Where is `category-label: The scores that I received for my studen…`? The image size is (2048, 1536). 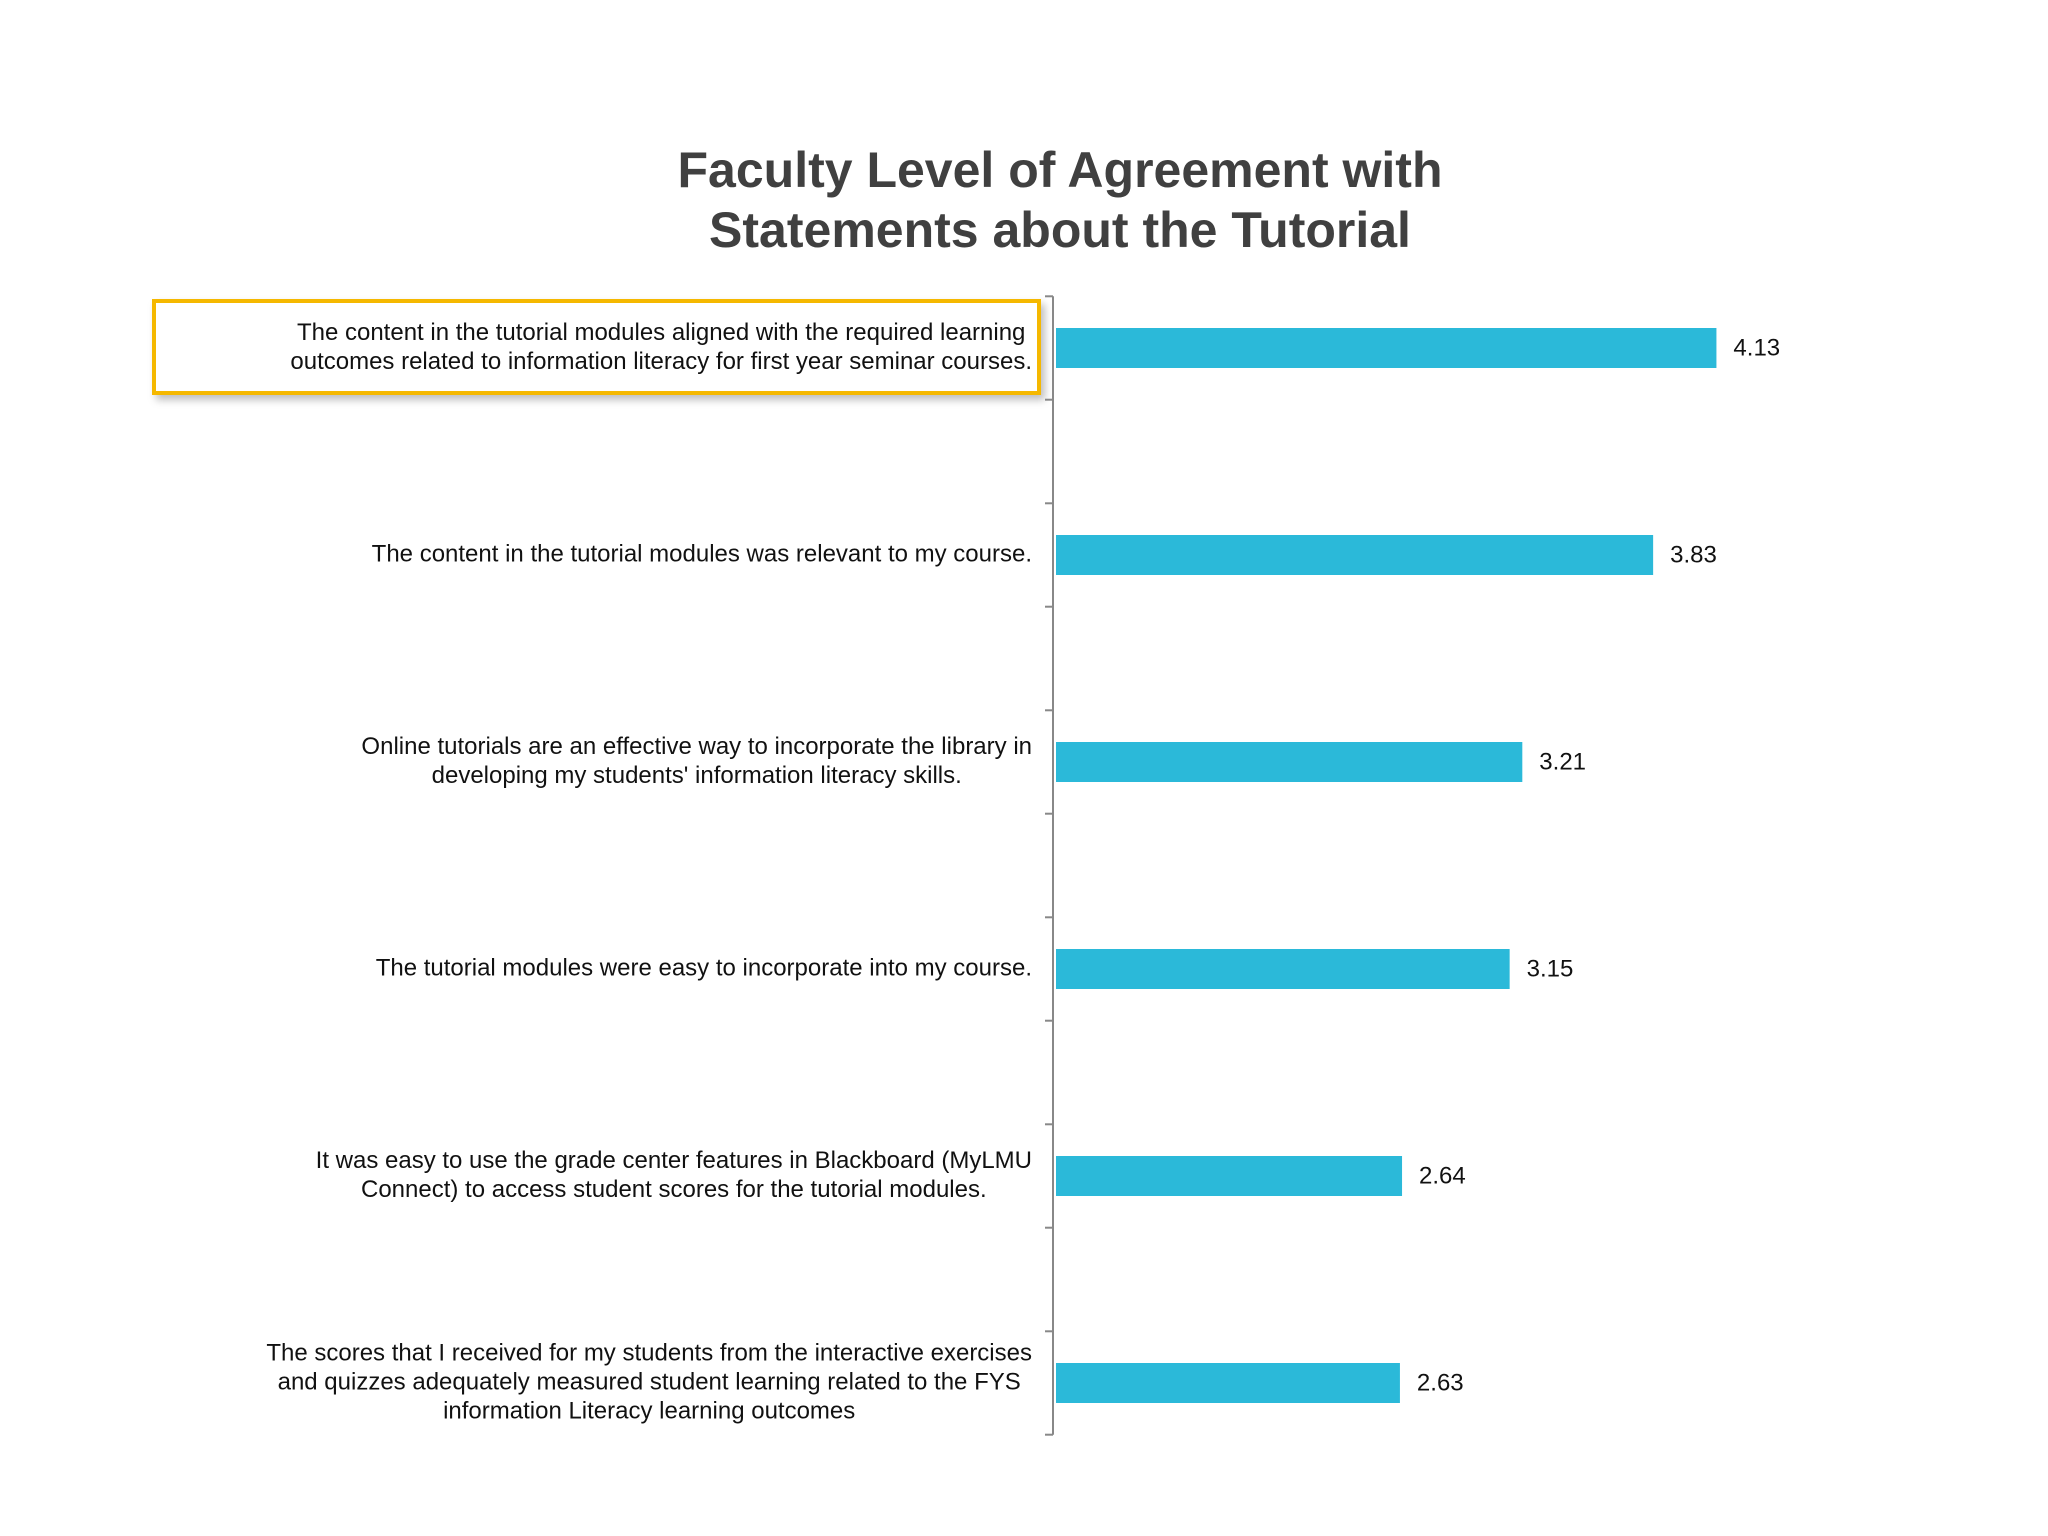
category-label: The scores that I received for my studen… is located at coordinates (649, 1352).